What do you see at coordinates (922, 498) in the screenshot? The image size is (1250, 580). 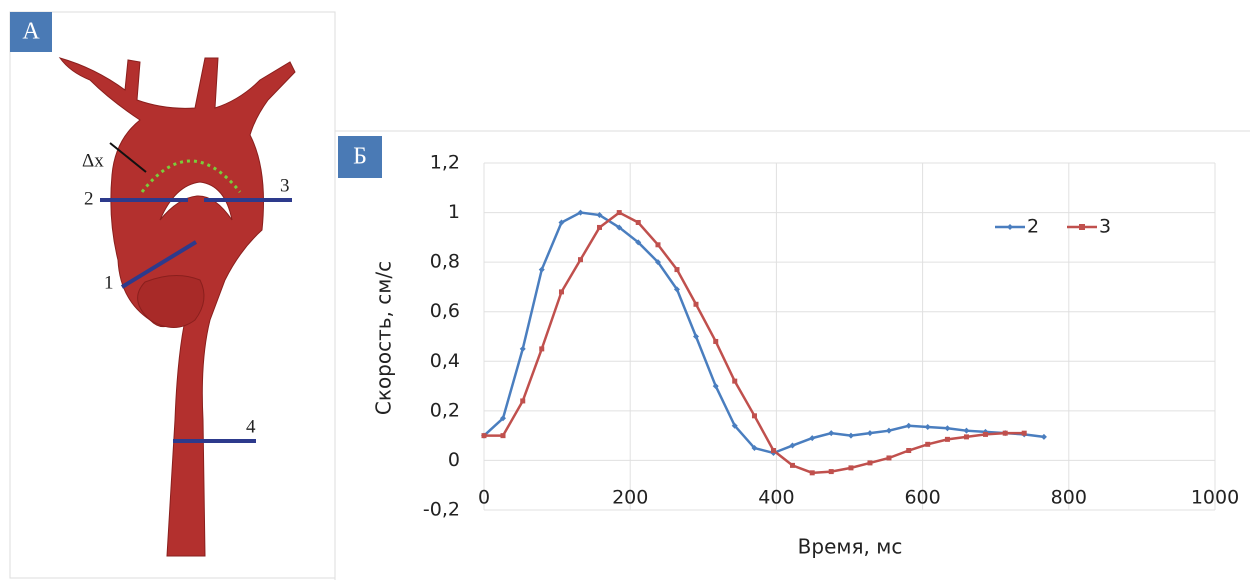 I see `x-tick-label: 600` at bounding box center [922, 498].